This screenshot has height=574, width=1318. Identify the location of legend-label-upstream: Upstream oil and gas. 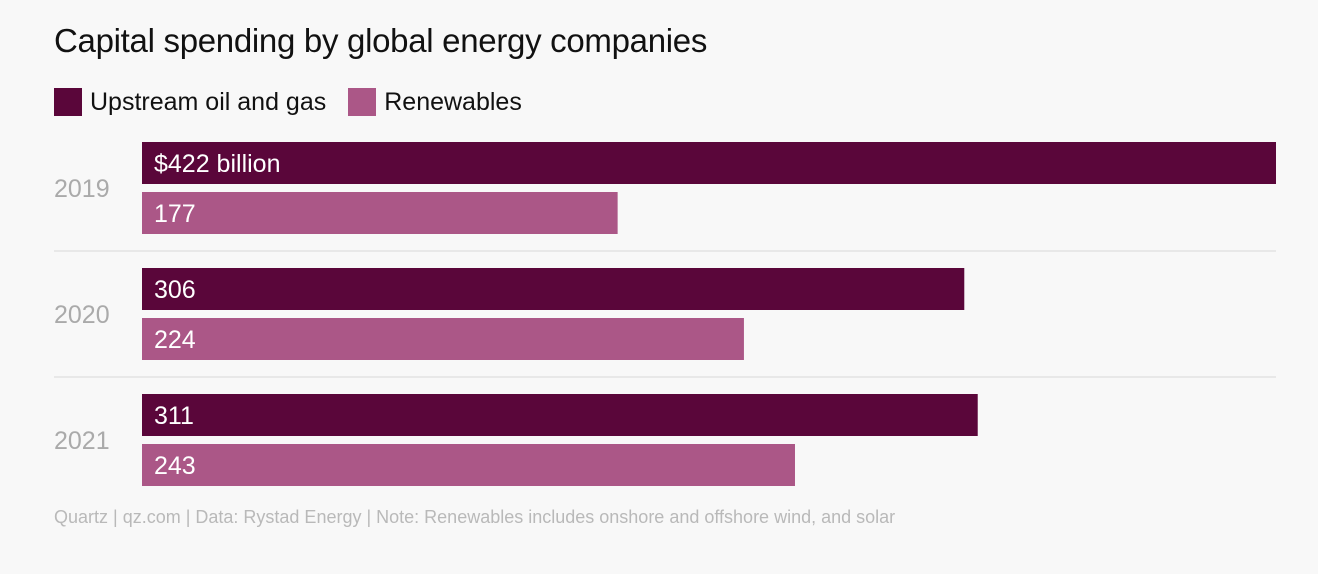
(208, 101).